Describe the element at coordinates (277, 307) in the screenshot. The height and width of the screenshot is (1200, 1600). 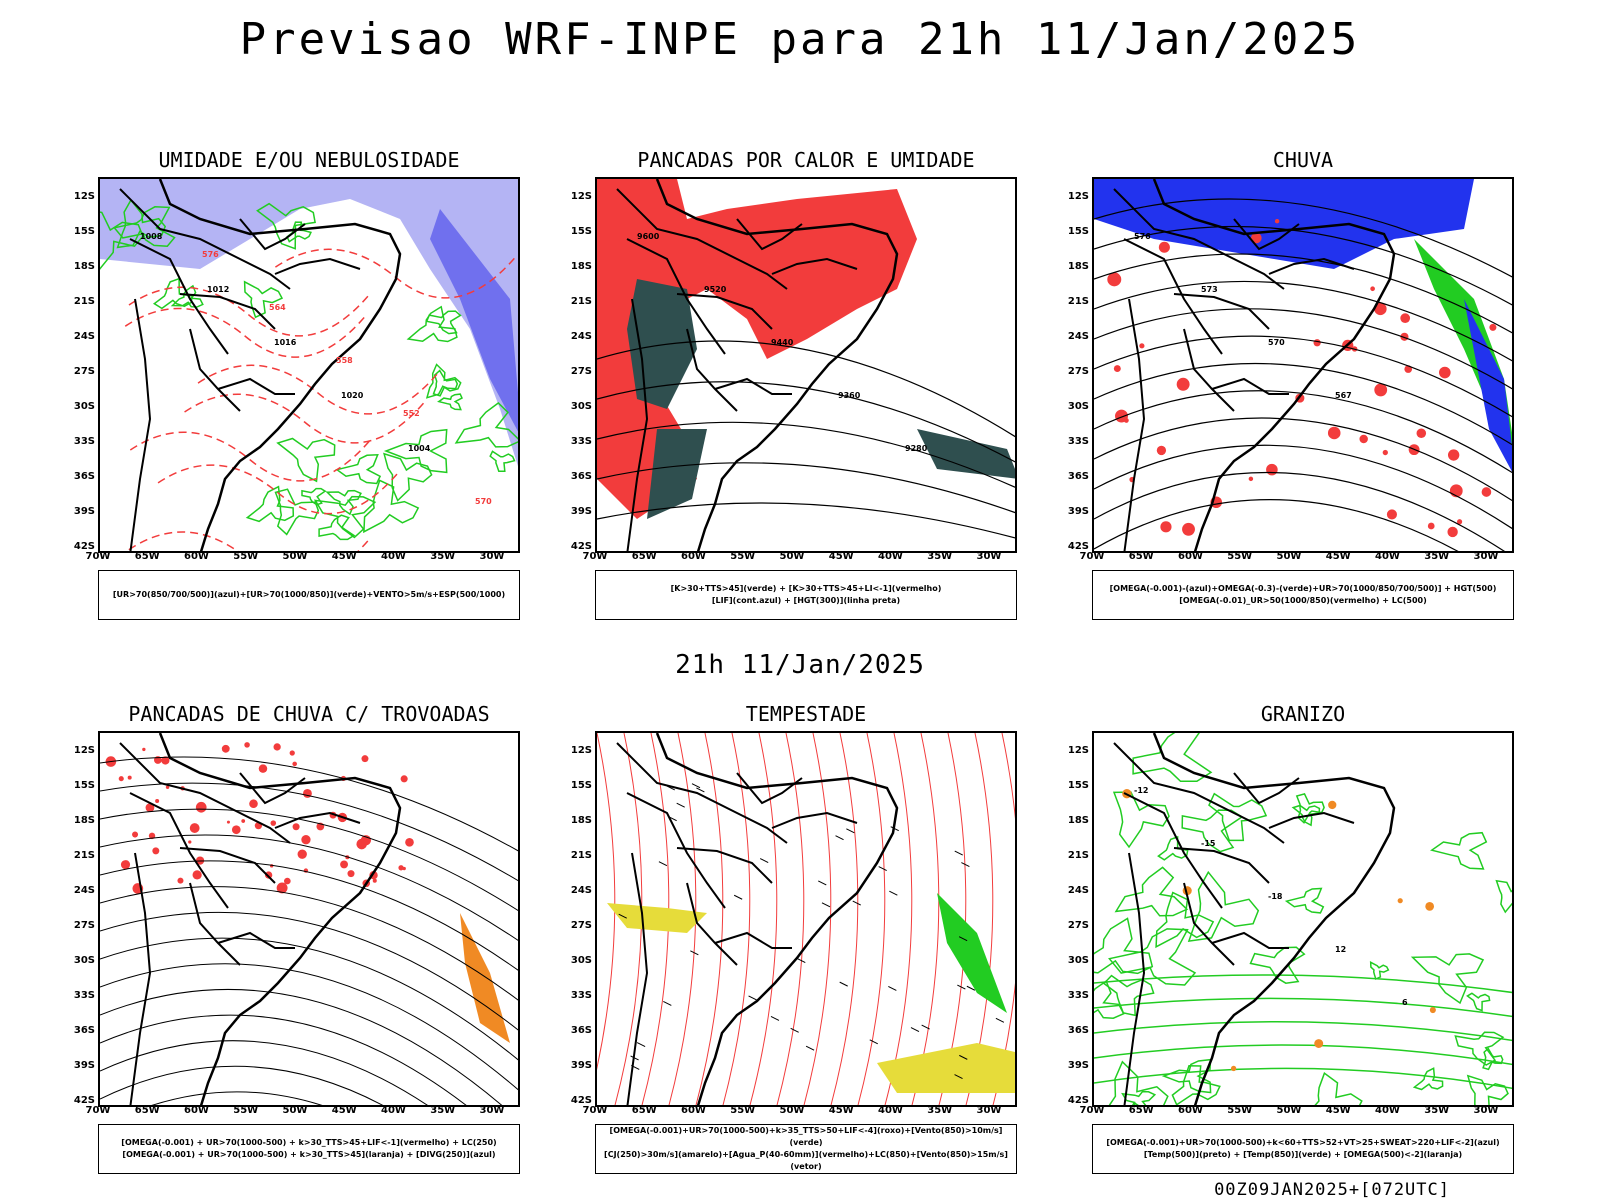
I see `contour-label: 564` at that location.